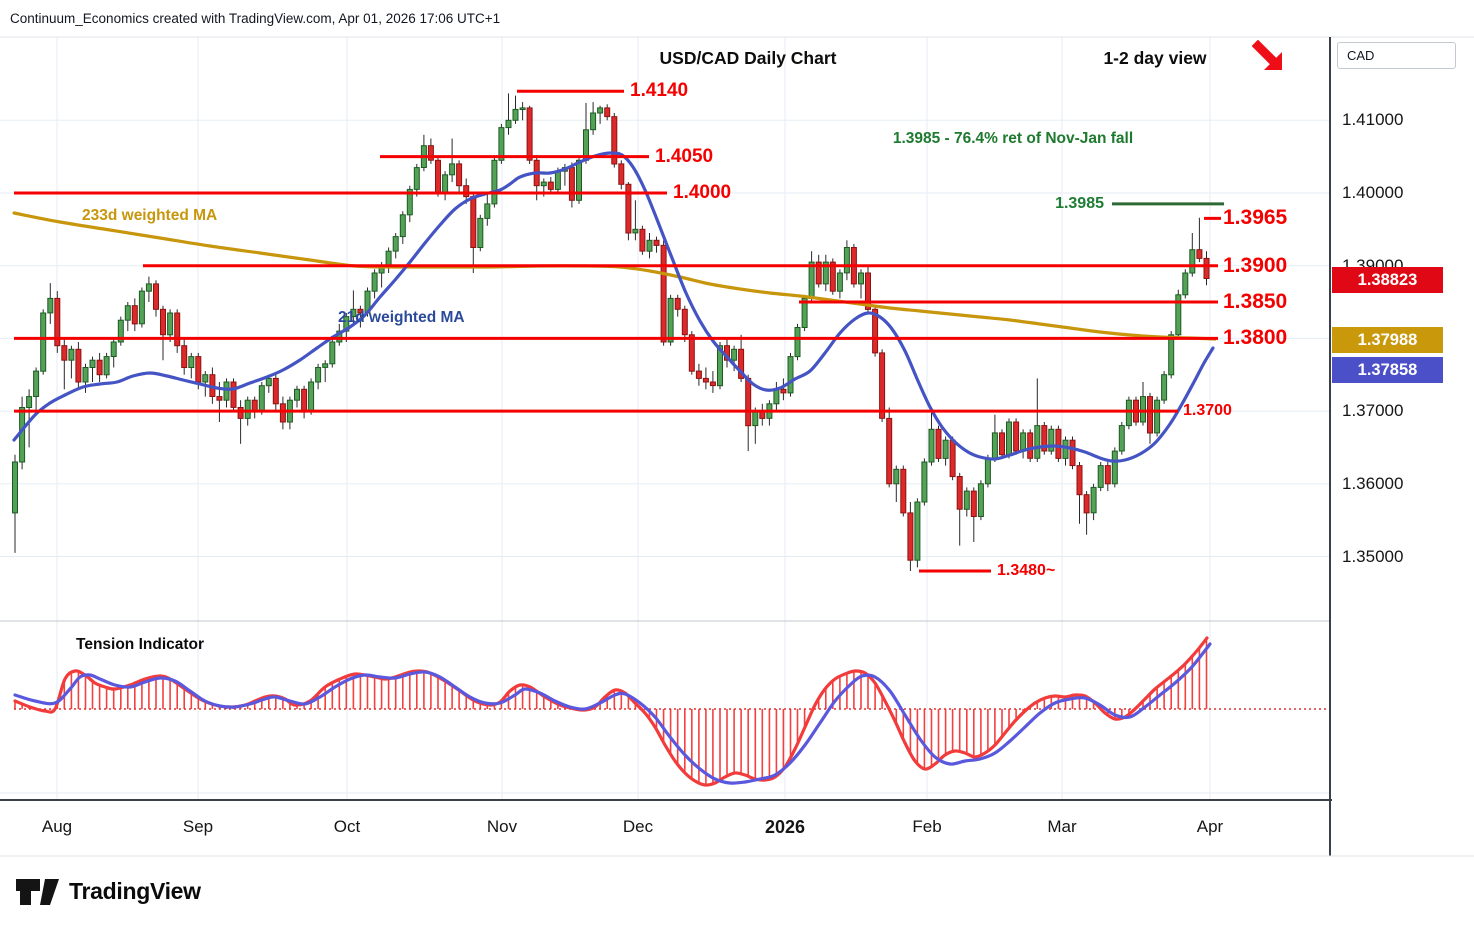 This screenshot has width=1474, height=930. Describe the element at coordinates (502, 826) in the screenshot. I see `time-axis-label-Nov: Nov` at that location.